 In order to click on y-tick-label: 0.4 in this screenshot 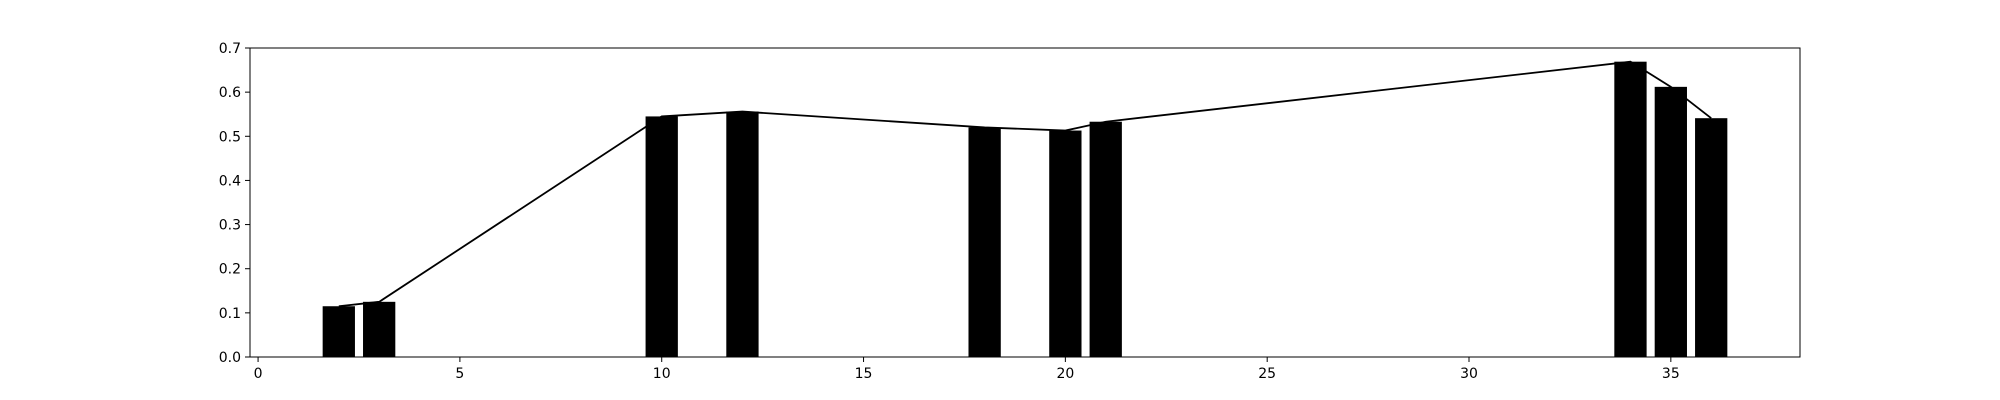, I will do `click(230, 181)`.